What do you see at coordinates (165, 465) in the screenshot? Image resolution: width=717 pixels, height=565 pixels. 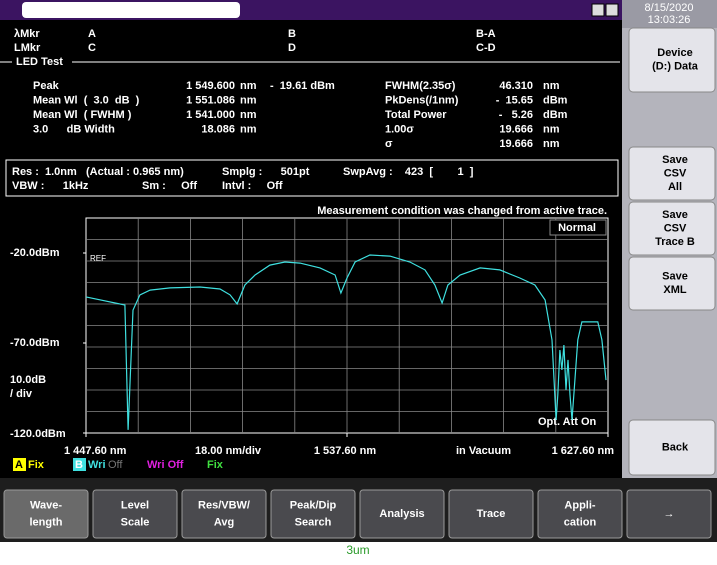 I see `trace-status: Wri Off` at bounding box center [165, 465].